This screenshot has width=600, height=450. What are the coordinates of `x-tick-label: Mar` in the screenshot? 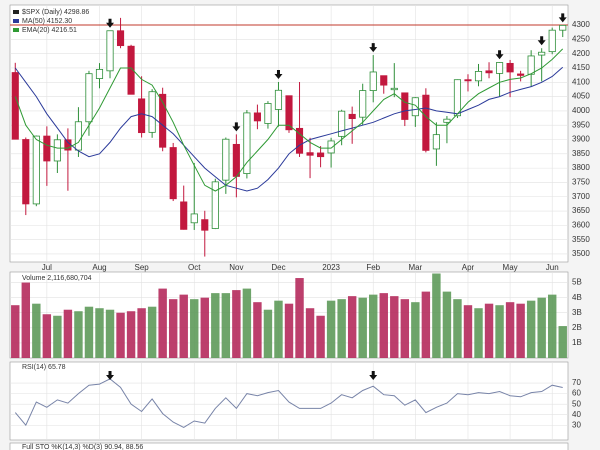 It's located at (415, 267).